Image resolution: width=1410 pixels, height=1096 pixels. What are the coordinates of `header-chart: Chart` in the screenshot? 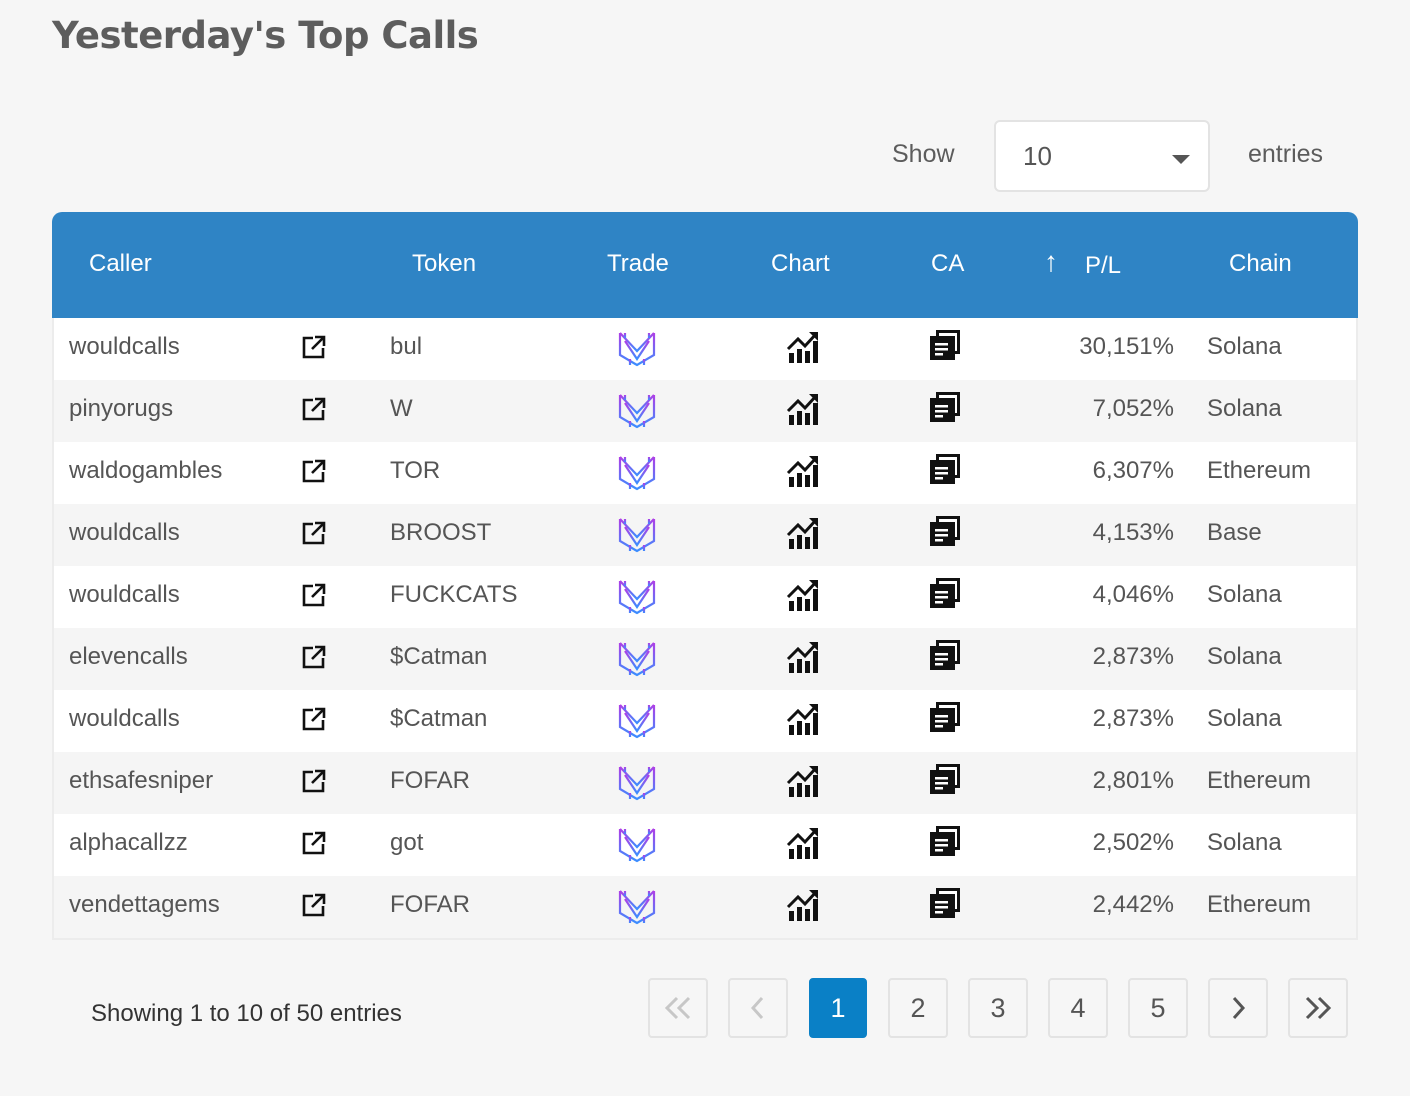 It's located at (800, 263).